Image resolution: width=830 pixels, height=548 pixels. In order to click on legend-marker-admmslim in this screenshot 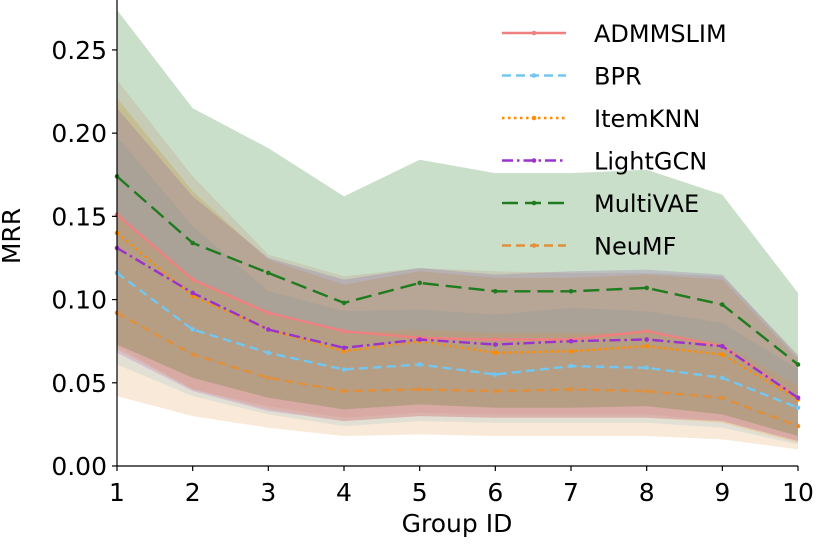, I will do `click(534, 33)`.